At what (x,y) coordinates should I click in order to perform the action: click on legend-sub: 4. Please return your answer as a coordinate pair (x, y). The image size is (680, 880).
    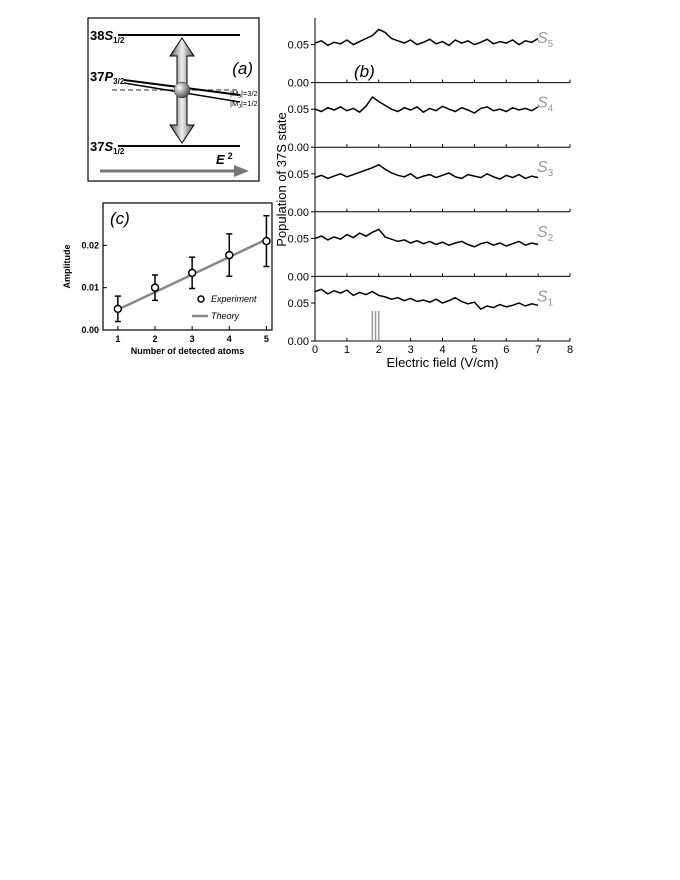
    Looking at the image, I should click on (551, 109).